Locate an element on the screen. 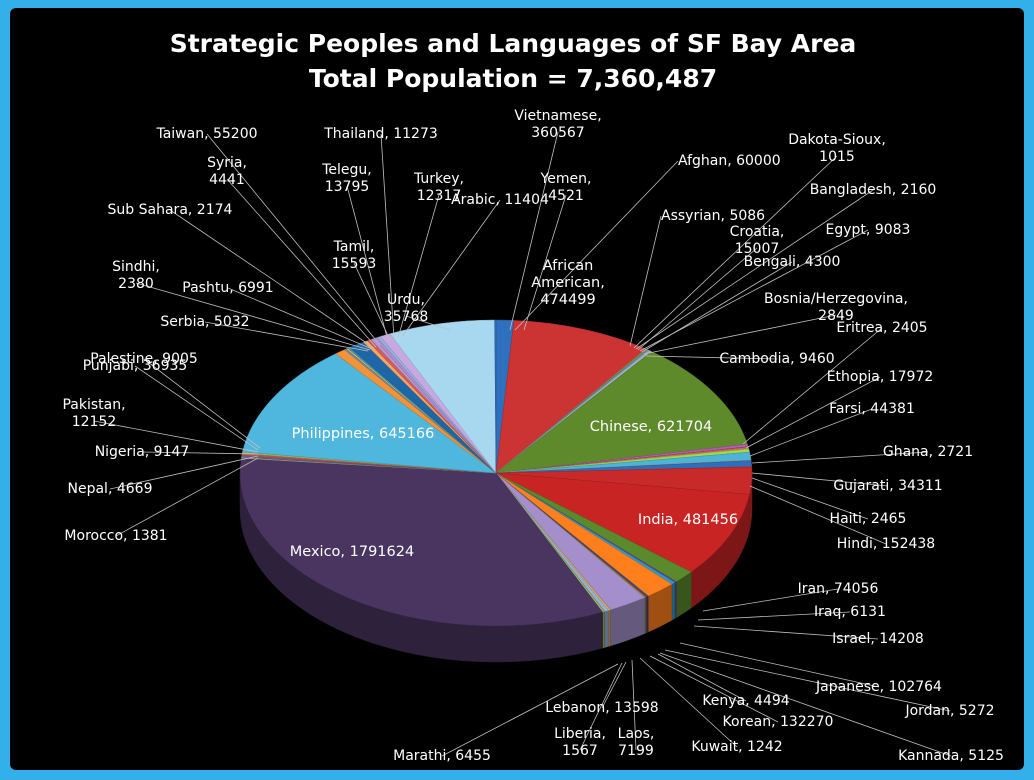 This screenshot has height=780, width=1034. label-laos: Laos, 7199 is located at coordinates (636, 742).